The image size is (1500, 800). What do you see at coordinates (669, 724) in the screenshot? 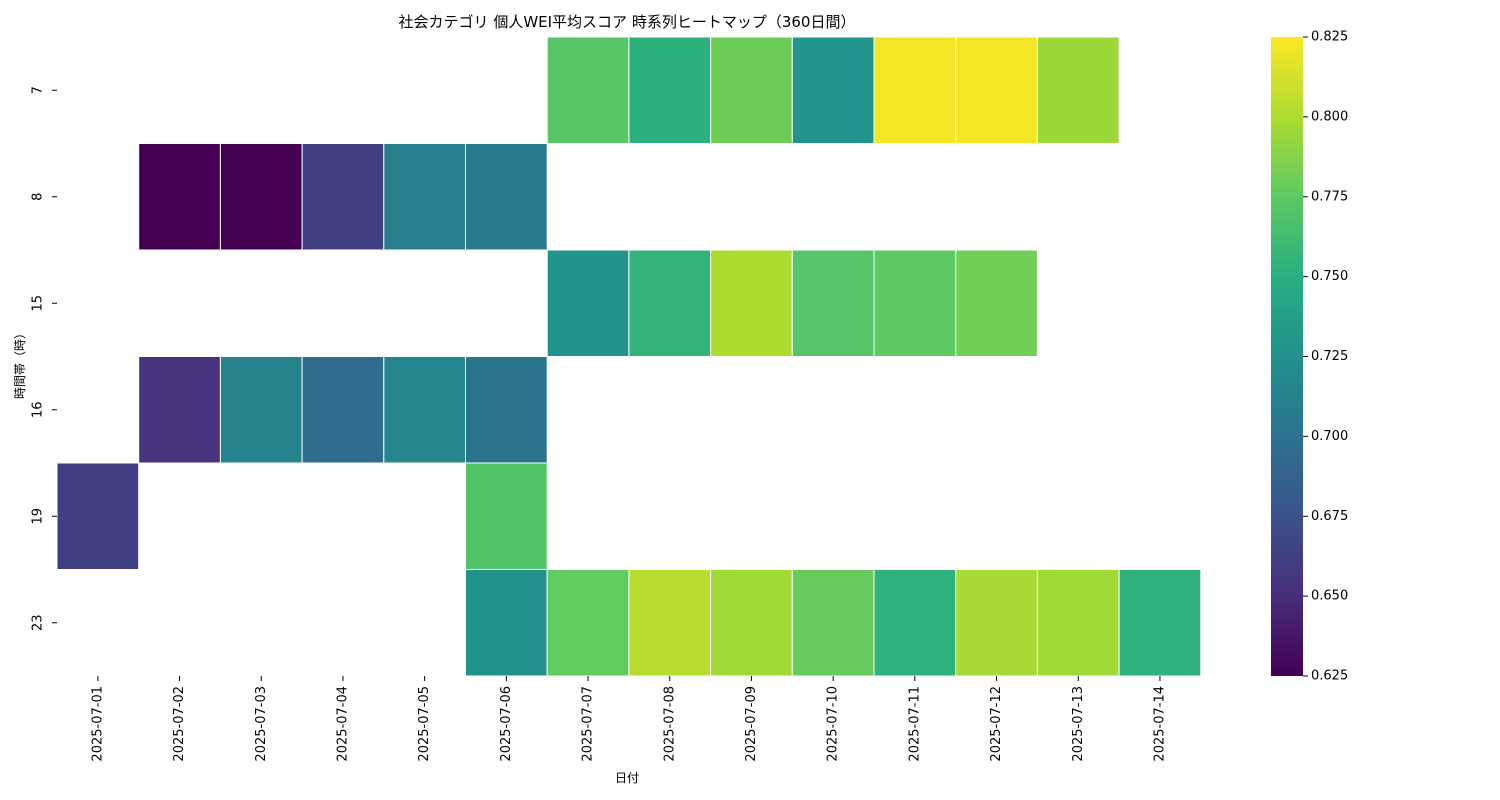
I see `x-tick-label: 2025-07-08` at bounding box center [669, 724].